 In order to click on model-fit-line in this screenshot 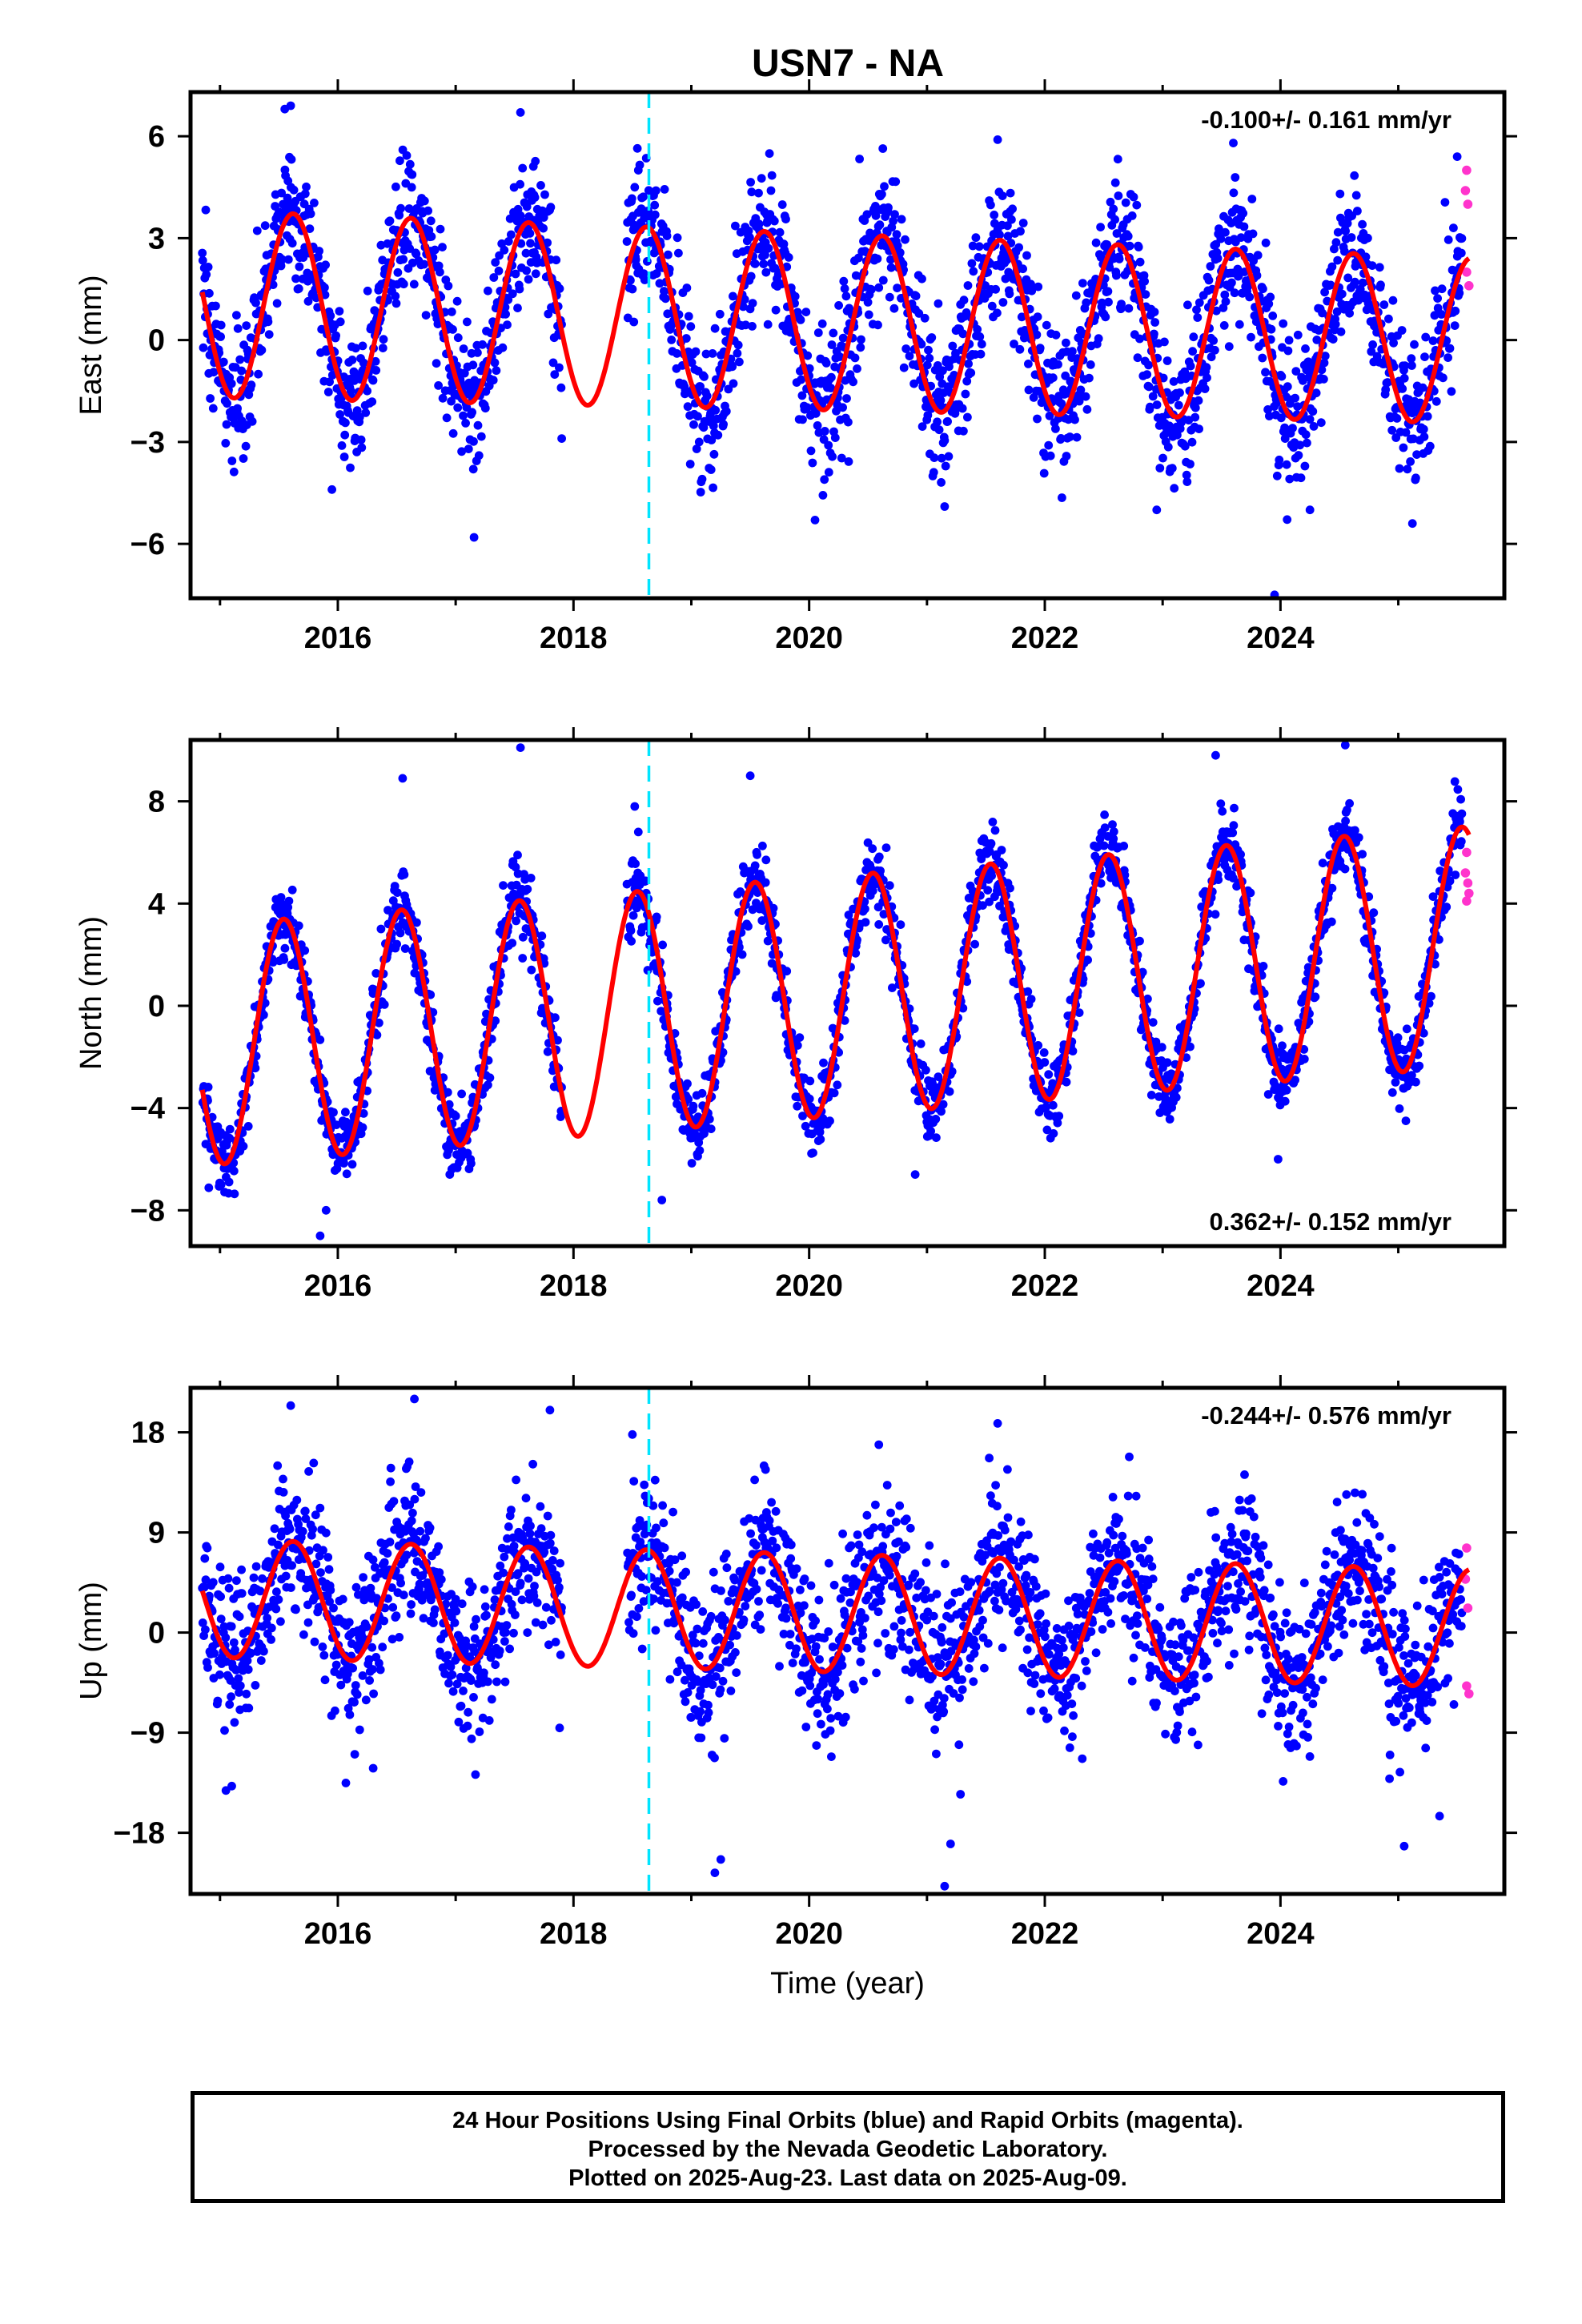, I will do `click(836, 995)`.